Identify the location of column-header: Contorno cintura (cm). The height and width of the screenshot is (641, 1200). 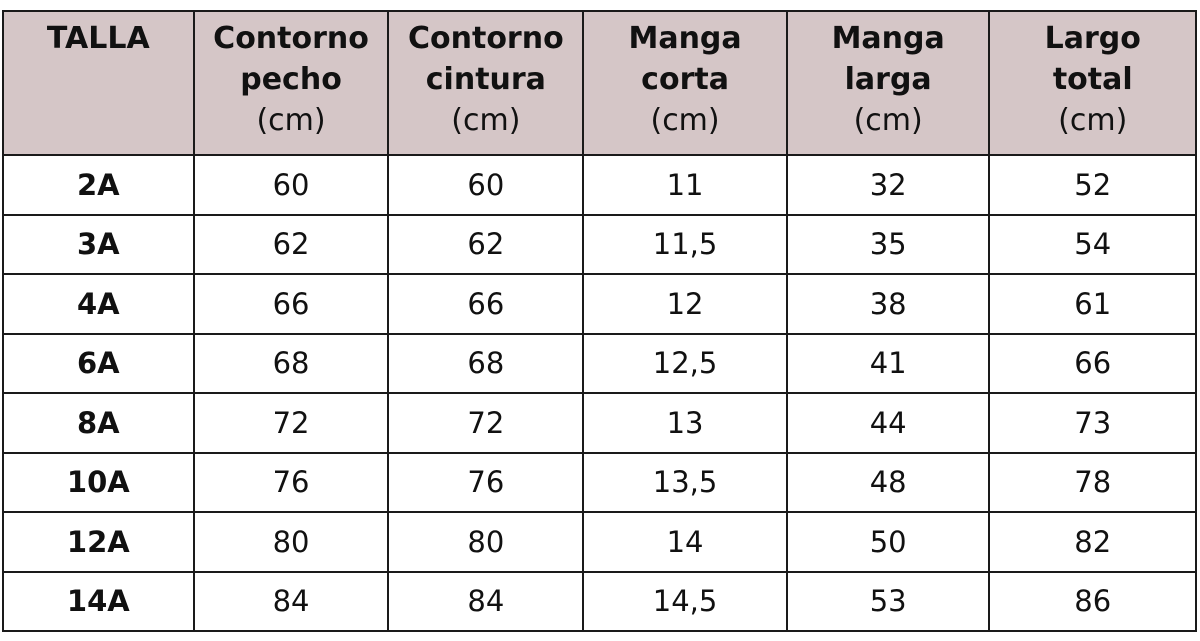
(486, 83).